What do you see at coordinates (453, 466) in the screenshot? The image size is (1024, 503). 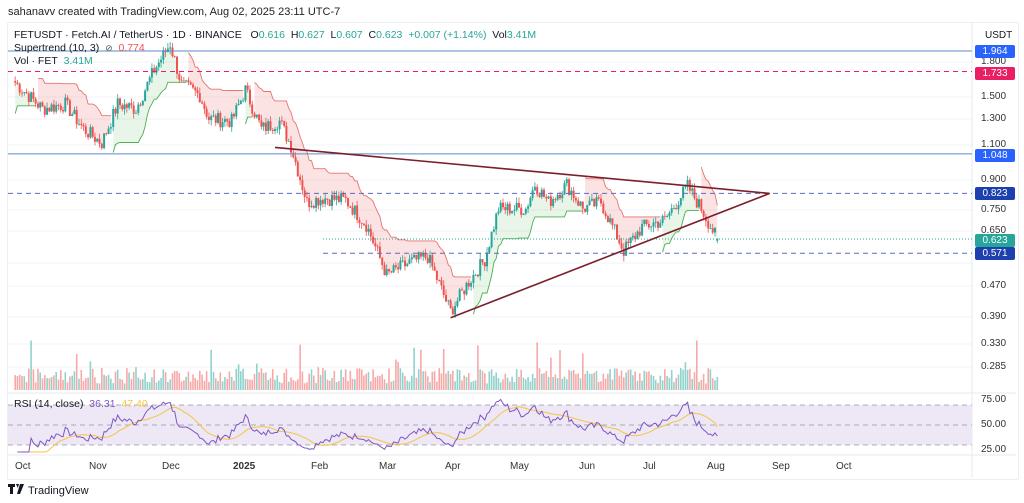 I see `time-tick: Apr` at bounding box center [453, 466].